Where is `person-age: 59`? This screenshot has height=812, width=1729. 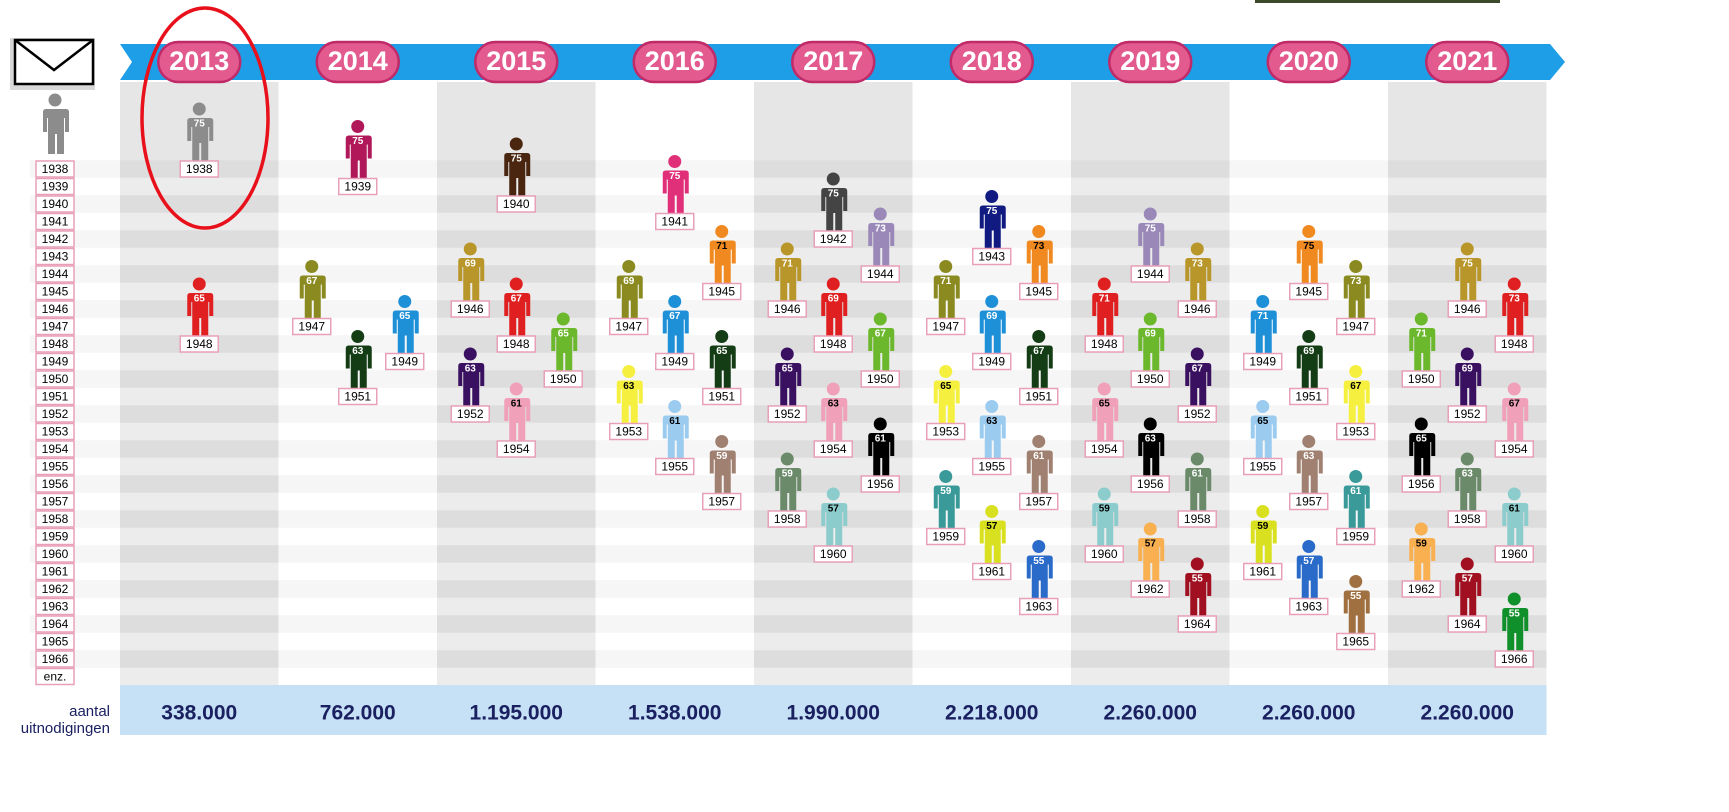 person-age: 59 is located at coordinates (788, 474).